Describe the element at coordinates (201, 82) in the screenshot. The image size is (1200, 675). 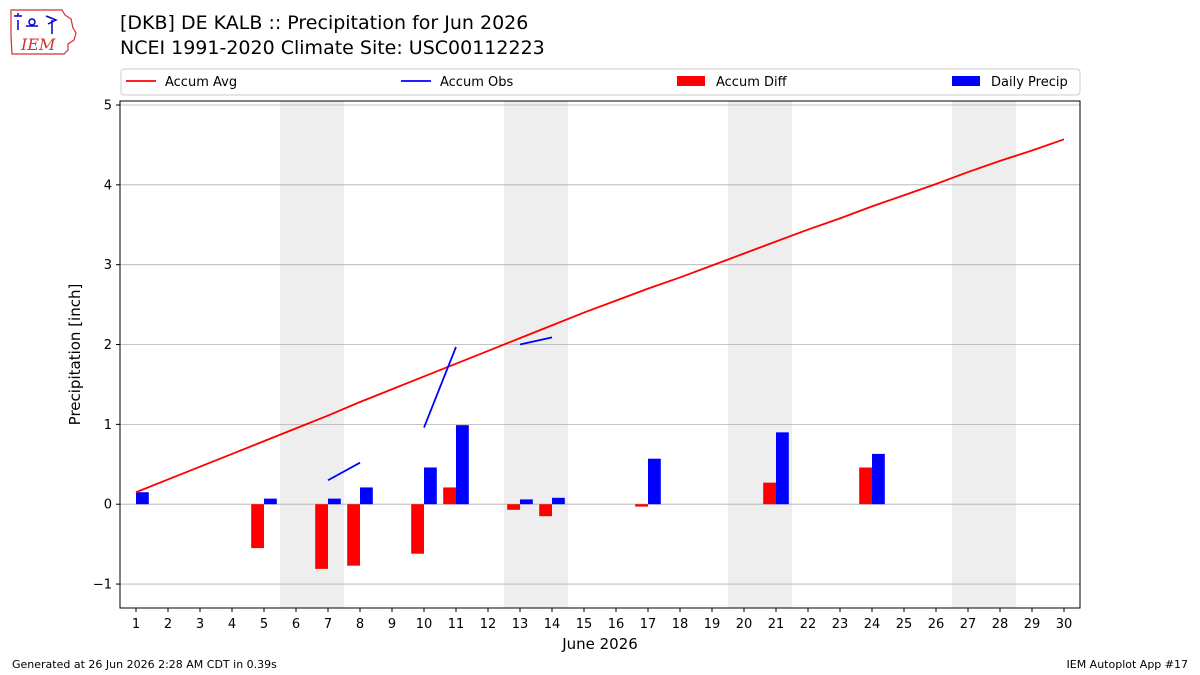
I see `legend-label: Accum Avg` at that location.